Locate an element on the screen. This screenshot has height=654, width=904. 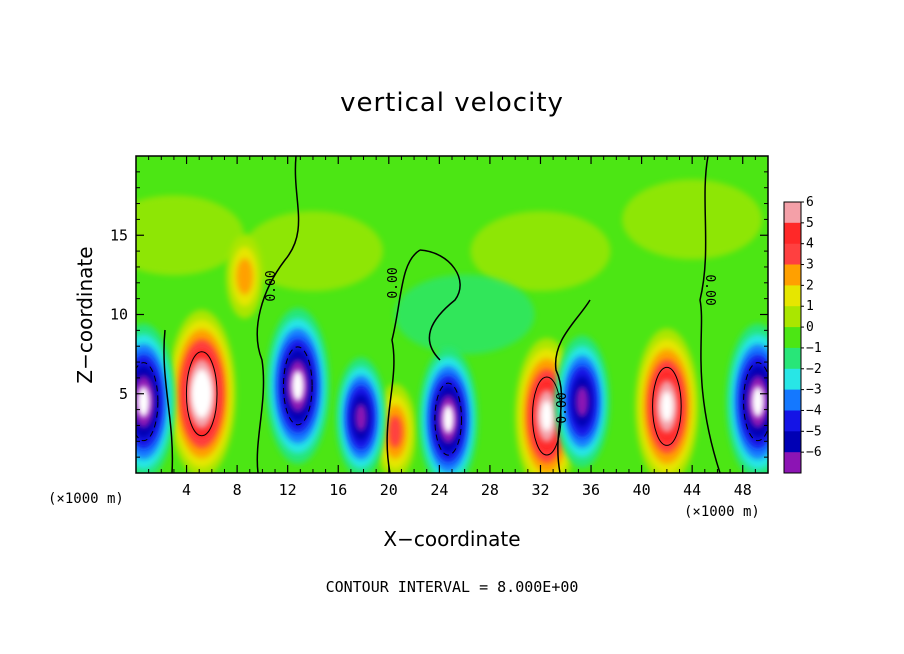
colorbar: 6 5 4 3 2 1 0 −1 −2 −3 −4 −5 −6 is located at coordinates (802, 334).